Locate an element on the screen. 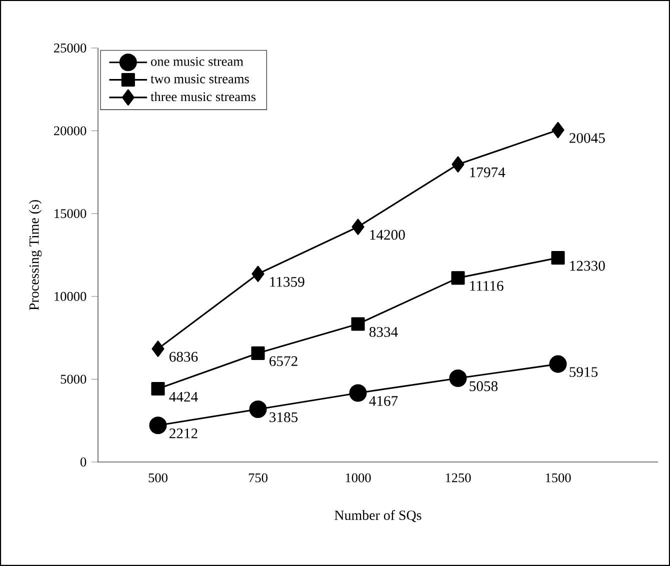  y-tick-label: 15000 is located at coordinates (70, 213).